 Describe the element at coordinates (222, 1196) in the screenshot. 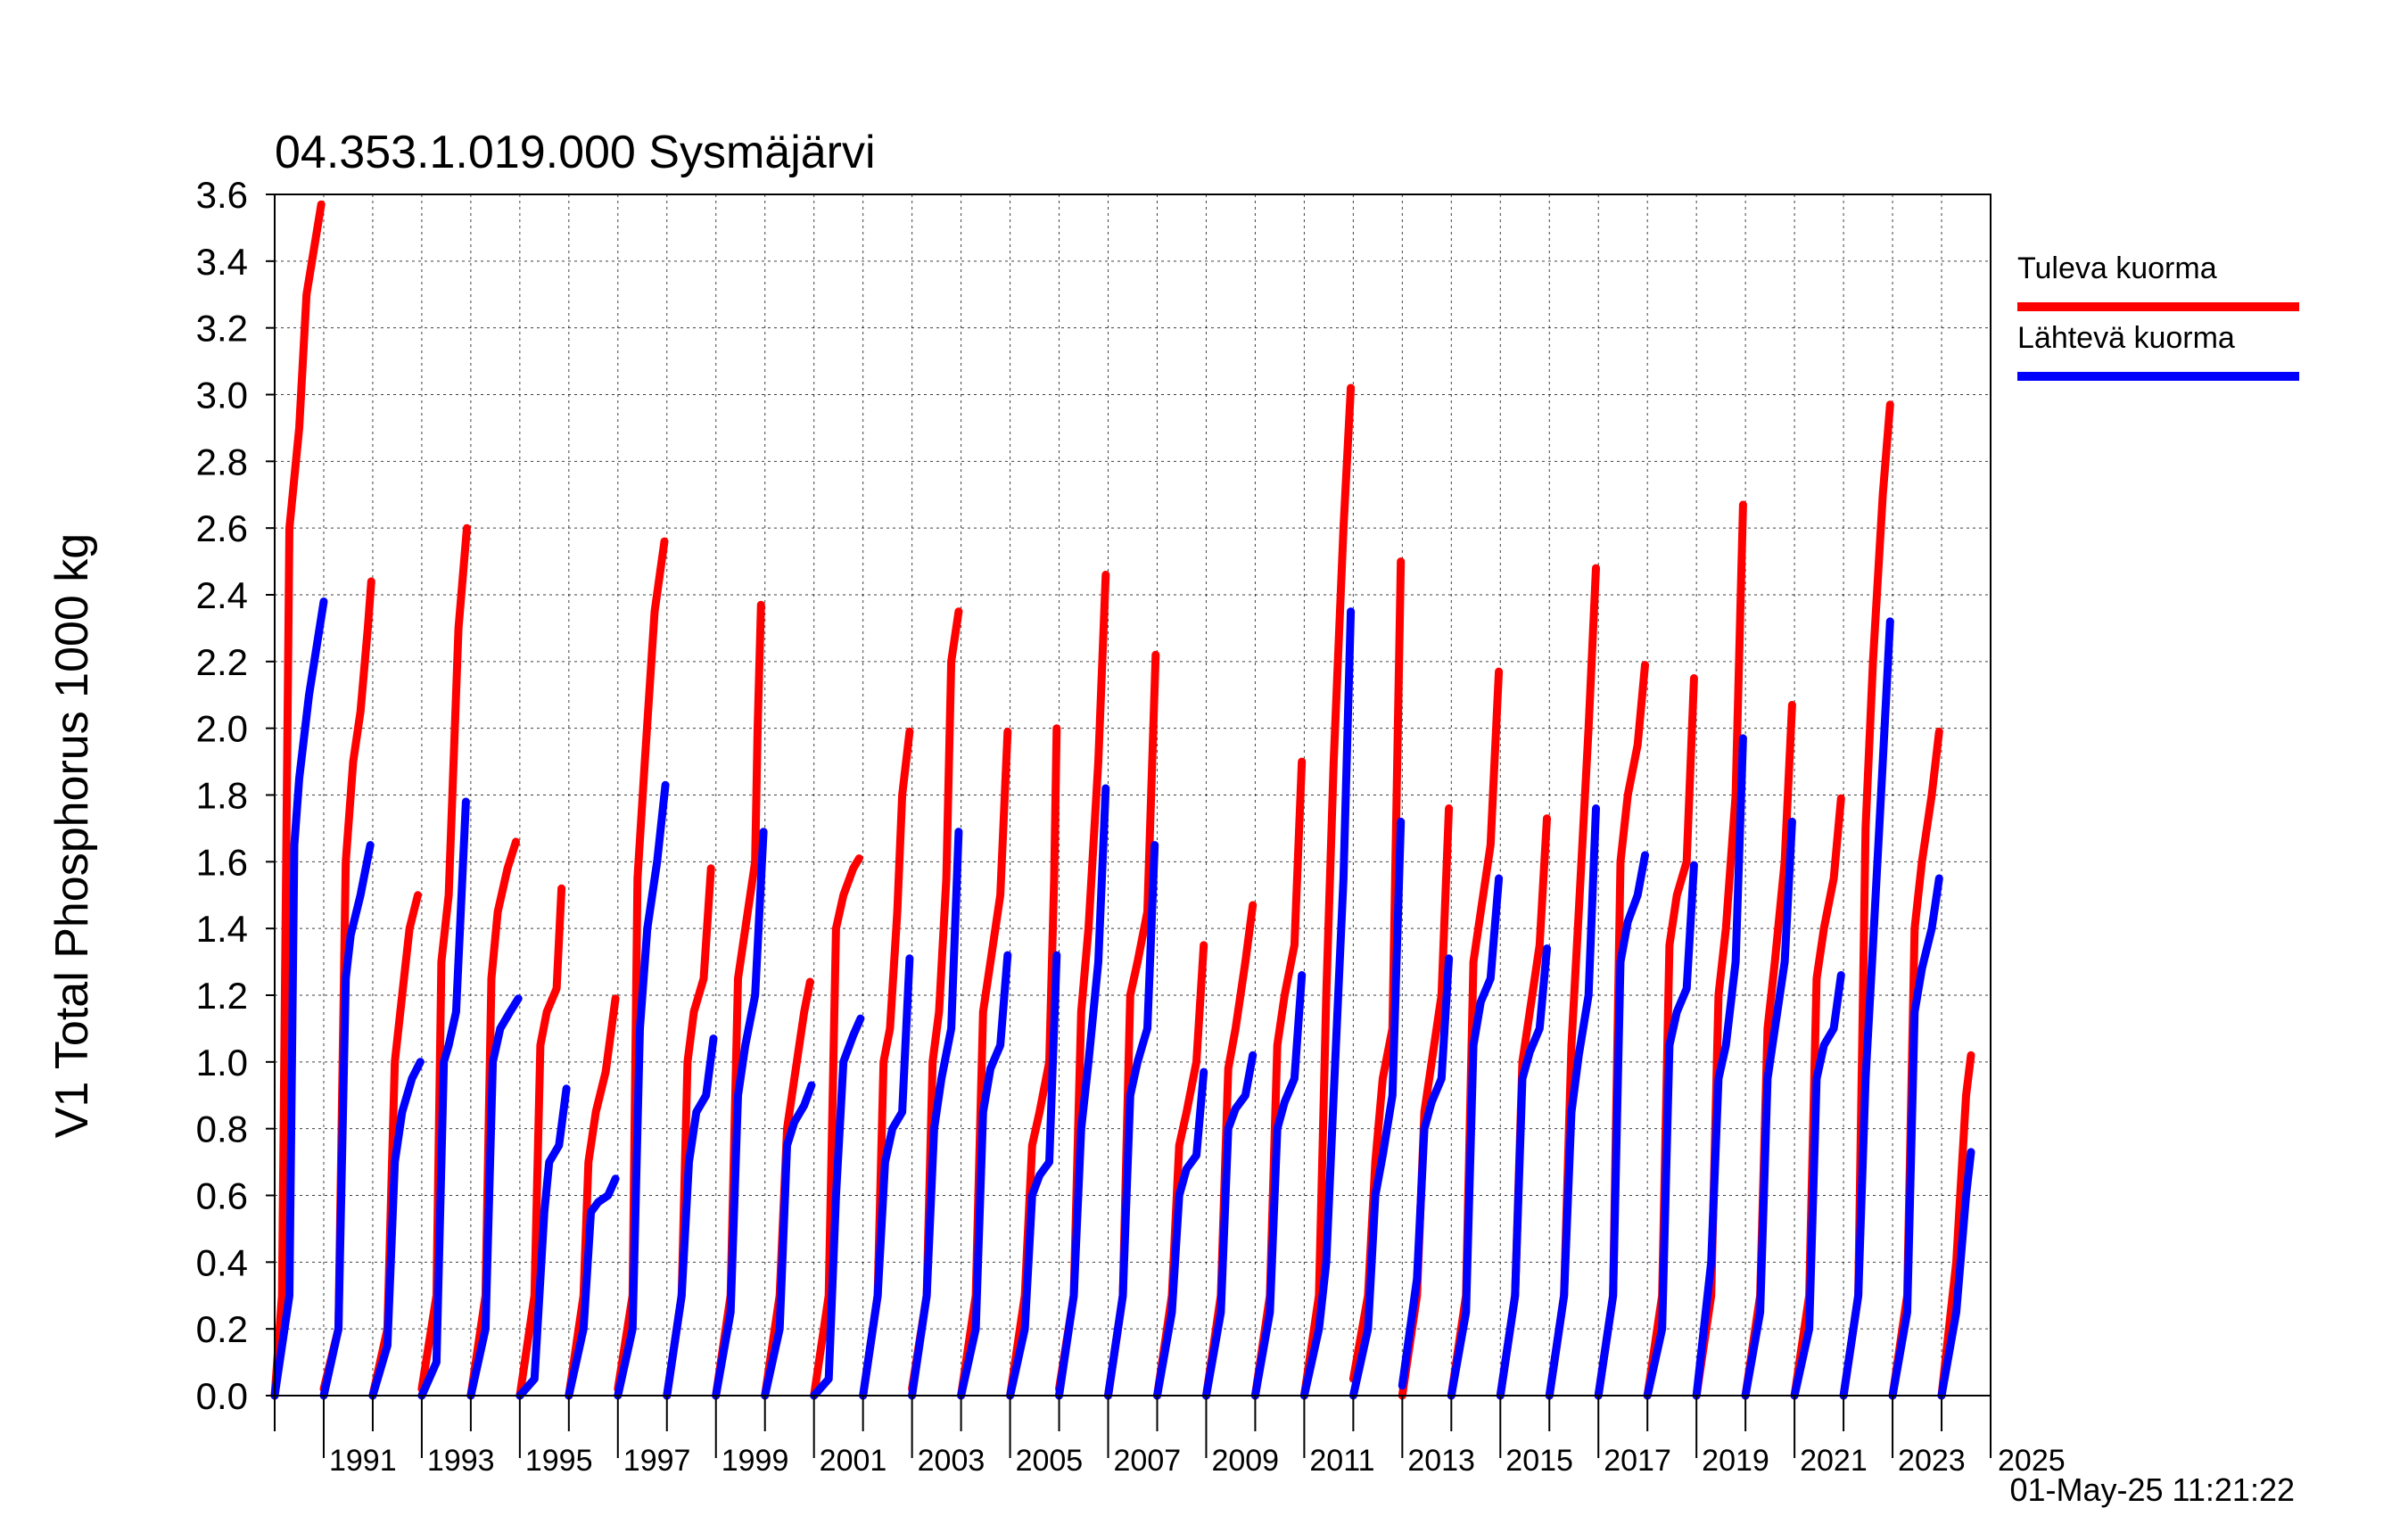

I see `y-tick-label: 0.6` at that location.